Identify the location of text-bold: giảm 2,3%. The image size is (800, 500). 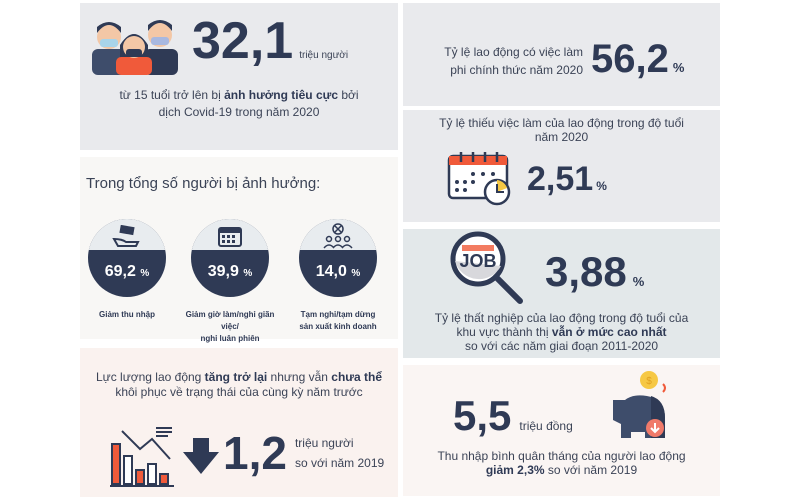
(515, 470).